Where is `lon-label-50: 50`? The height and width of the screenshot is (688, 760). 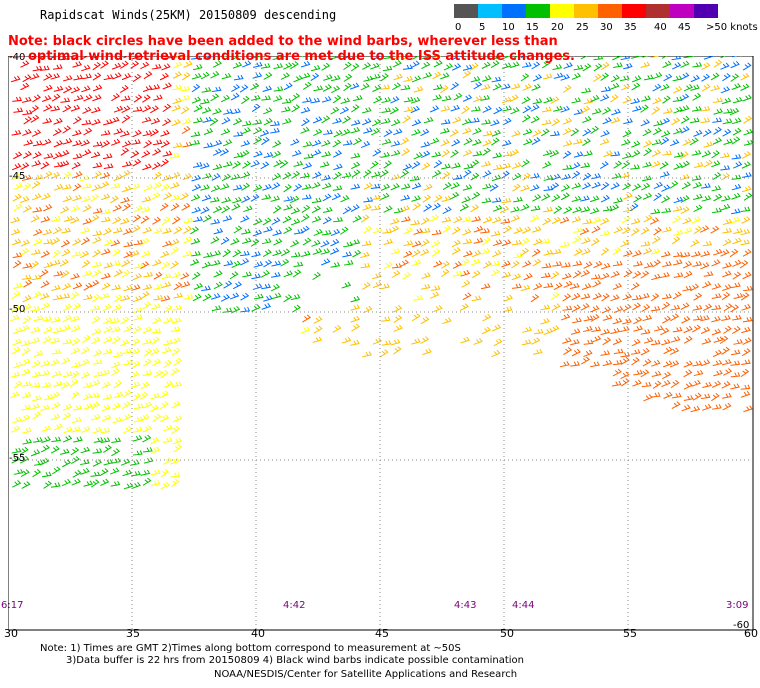 lon-label-50: 50 is located at coordinates (507, 633).